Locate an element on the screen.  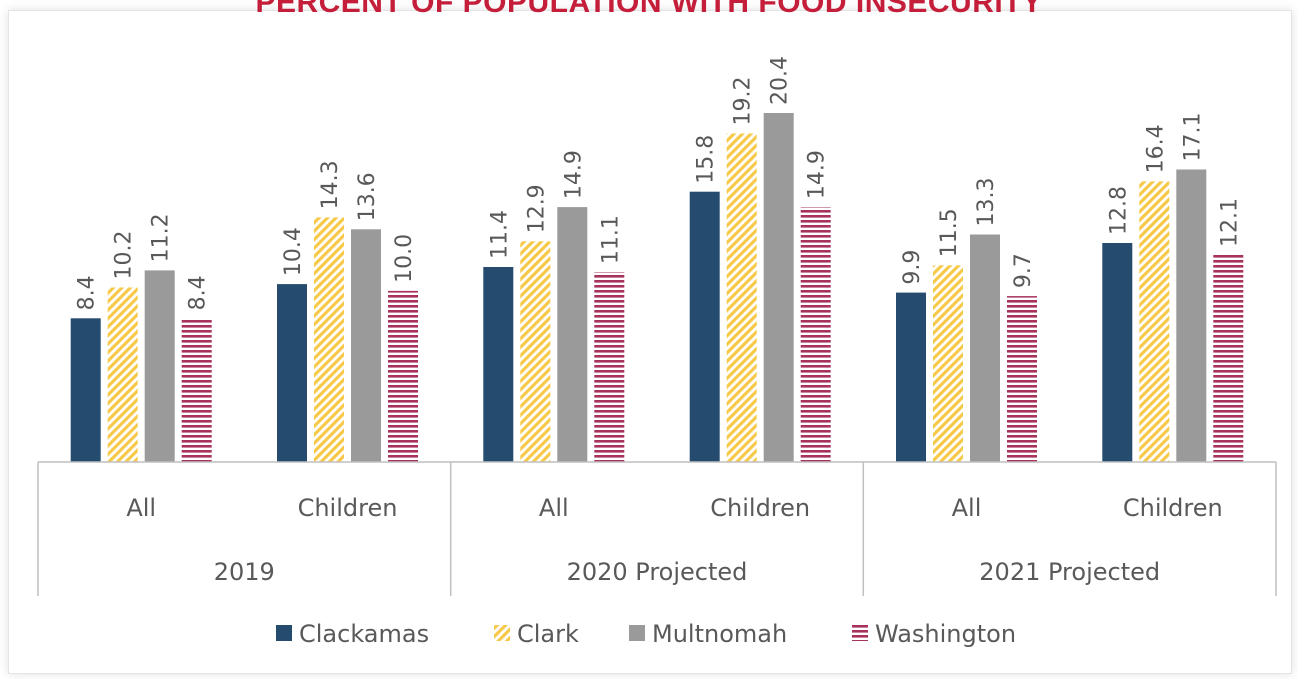
legend: Clackamas Clark Multnomah Washington is located at coordinates (646, 634).